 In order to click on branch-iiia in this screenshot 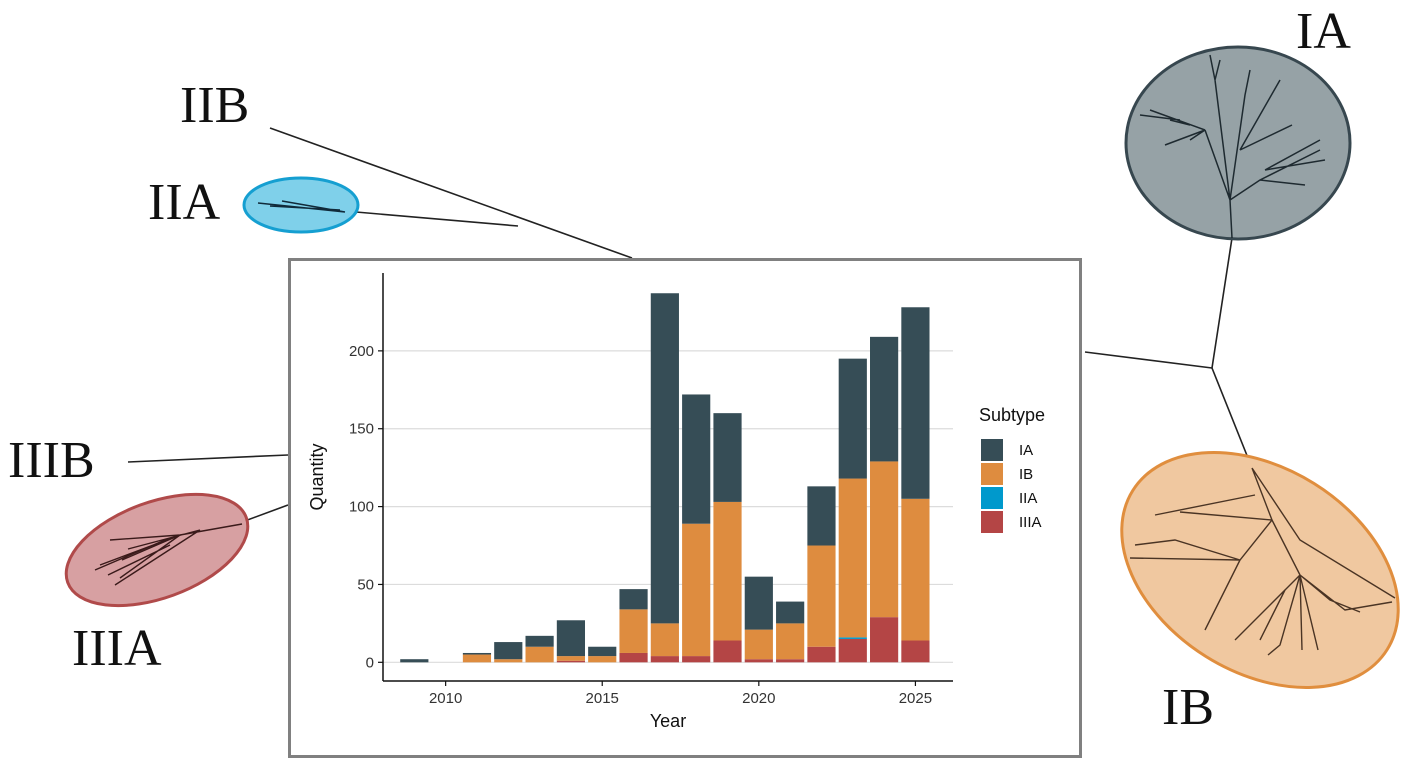, I will do `click(265, 513)`.